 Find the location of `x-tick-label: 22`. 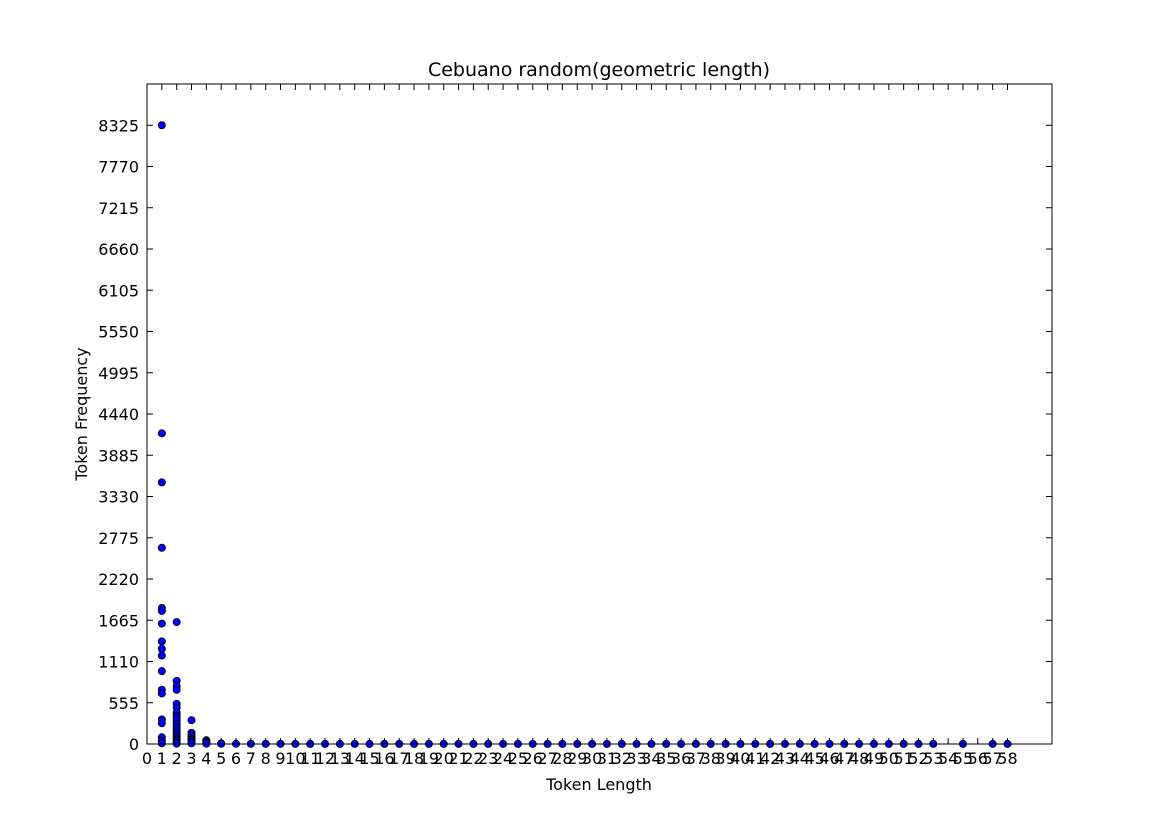

x-tick-label: 22 is located at coordinates (473, 758).